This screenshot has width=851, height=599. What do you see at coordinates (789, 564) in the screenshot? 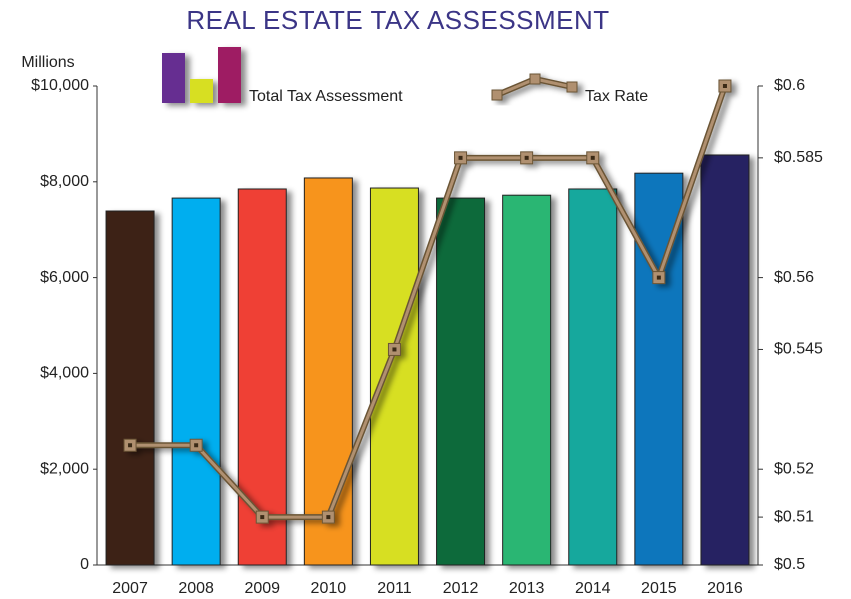
I see `y2-tick-label: $0.5` at bounding box center [789, 564].